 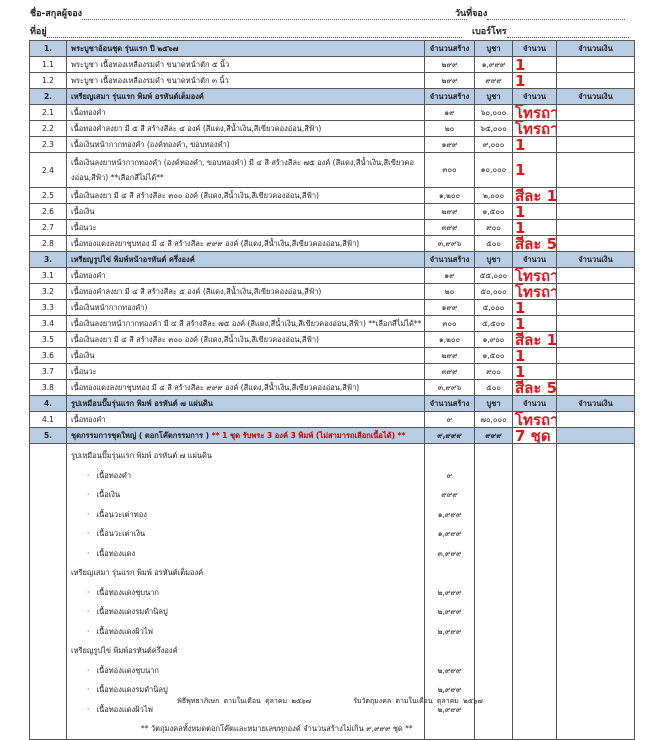 What do you see at coordinates (493, 291) in the screenshot?
I see `price: ๕๐,๐๐๐` at bounding box center [493, 291].